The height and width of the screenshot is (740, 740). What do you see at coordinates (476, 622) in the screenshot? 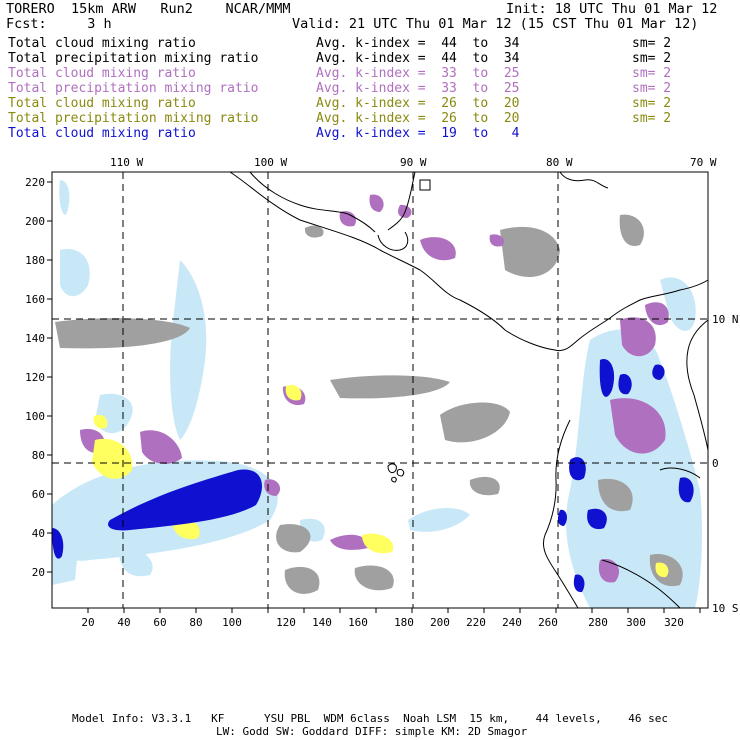
I see `x-tick-label: 220` at bounding box center [476, 622].